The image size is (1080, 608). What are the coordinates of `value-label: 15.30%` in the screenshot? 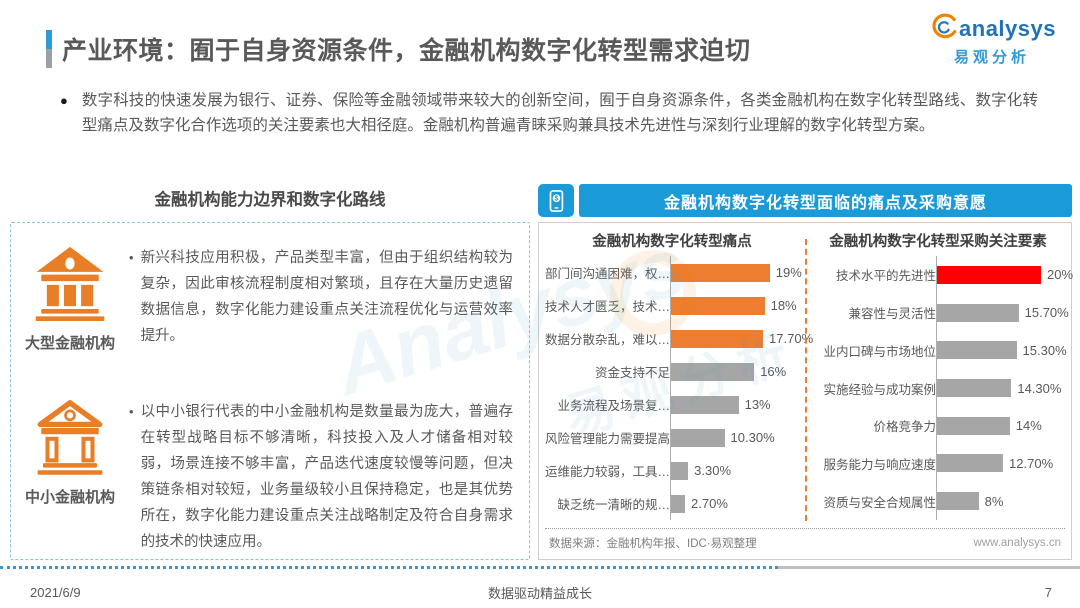 It's located at (1044, 350).